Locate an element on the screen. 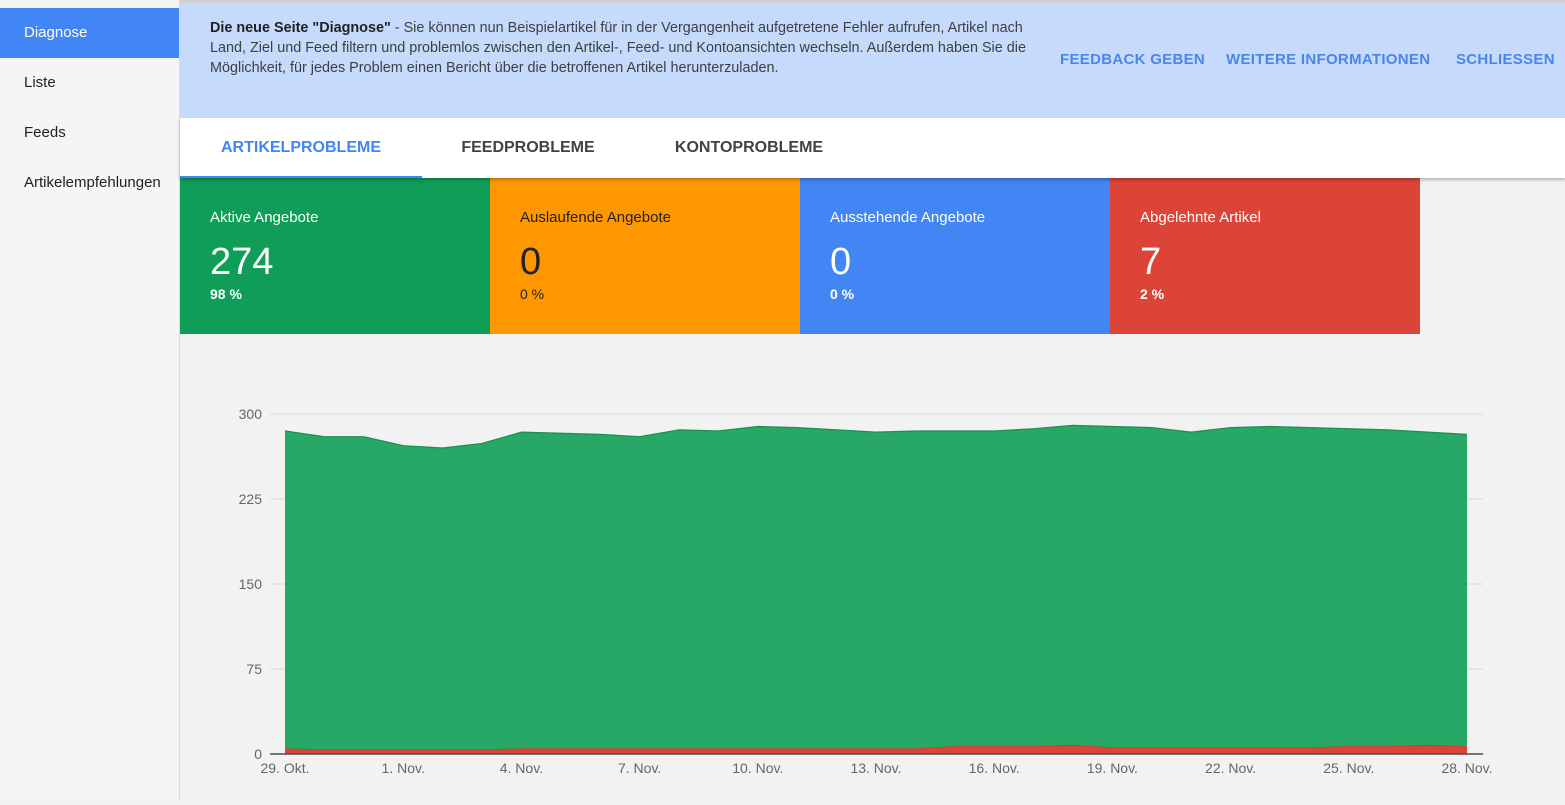 The height and width of the screenshot is (805, 1565). card-disapproved-items: Abgelehnte Artikel 7 2 % is located at coordinates (1265, 256).